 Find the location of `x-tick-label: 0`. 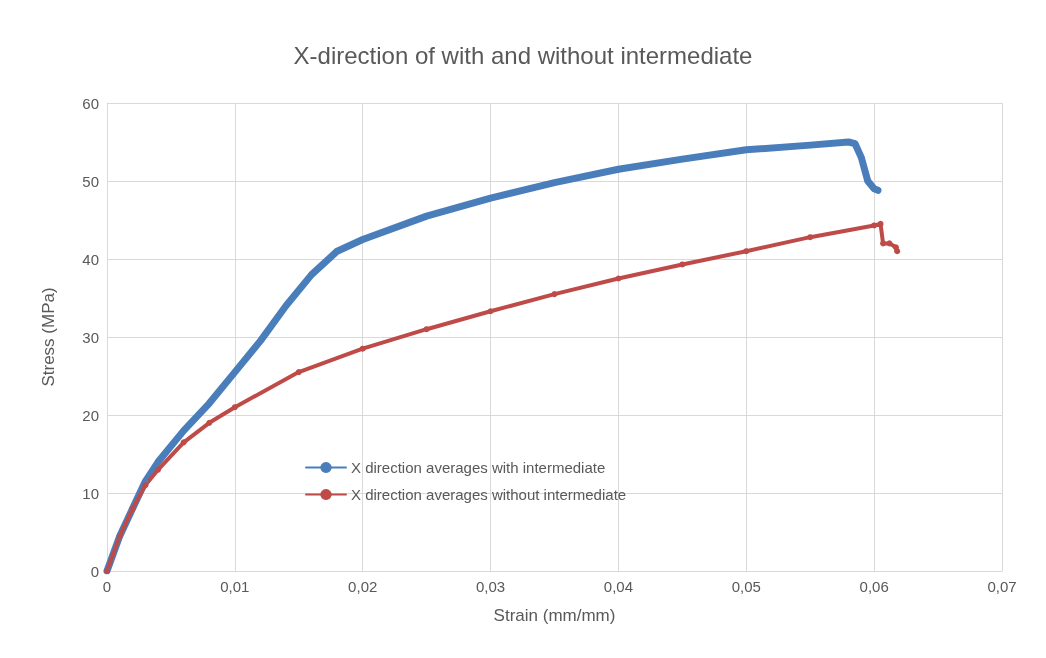

x-tick-label: 0 is located at coordinates (107, 586).